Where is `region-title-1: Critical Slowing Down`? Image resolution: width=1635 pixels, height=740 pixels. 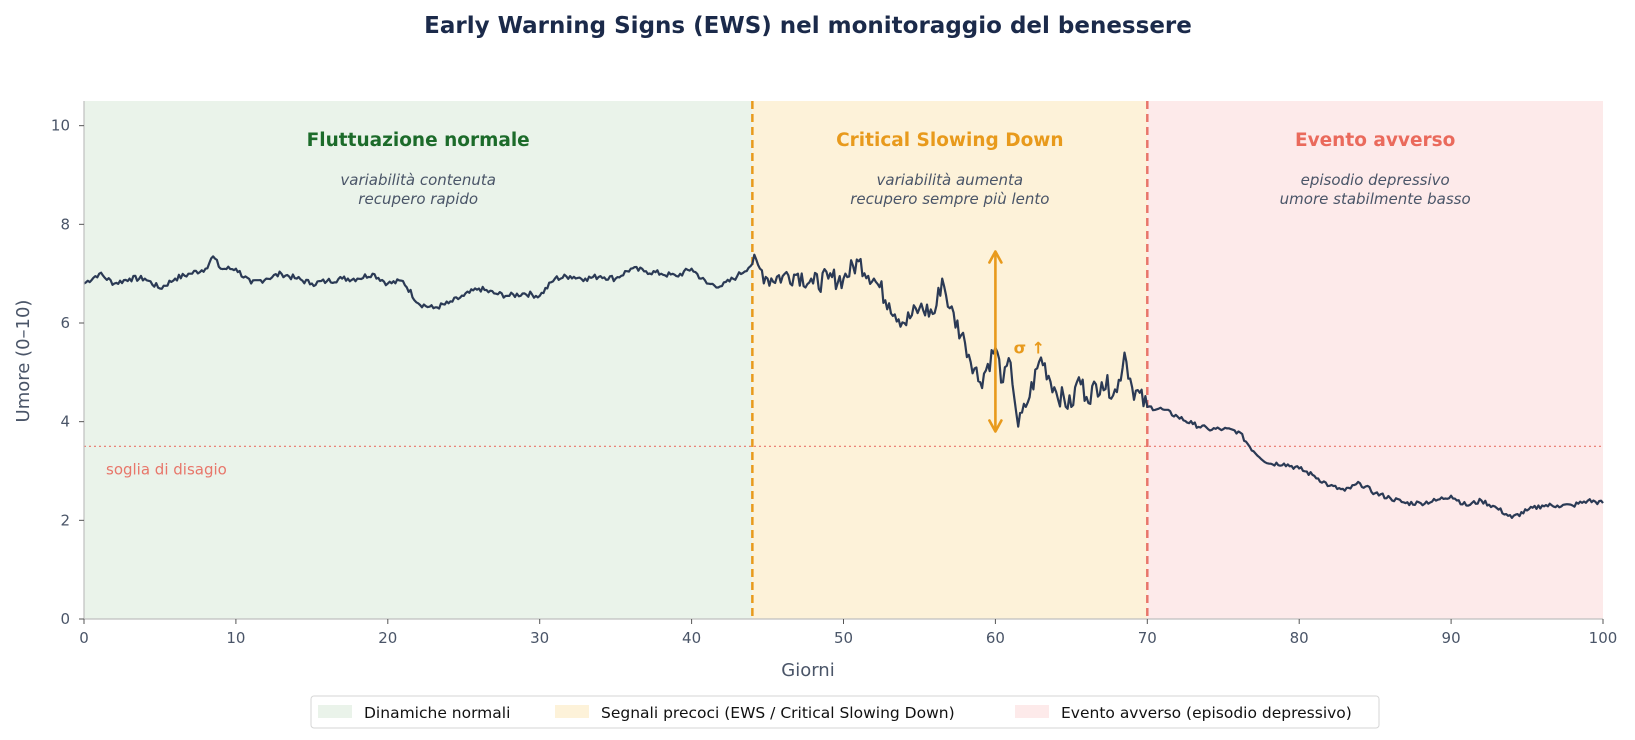 region-title-1: Critical Slowing Down is located at coordinates (949, 140).